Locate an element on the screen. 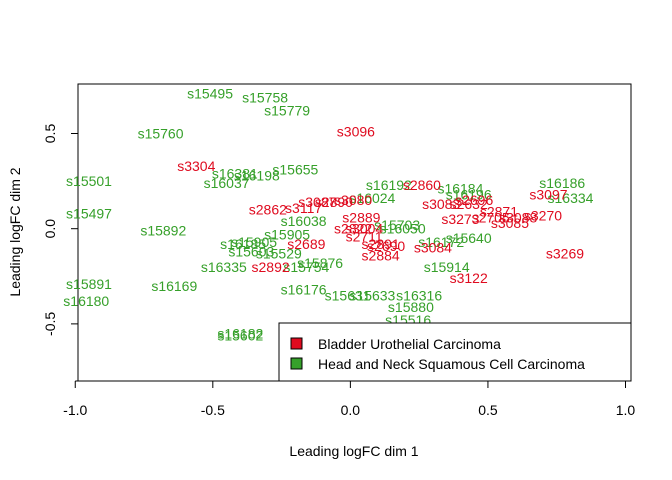 The width and height of the screenshot is (672, 480). point-label: s3088 is located at coordinates (518, 217).